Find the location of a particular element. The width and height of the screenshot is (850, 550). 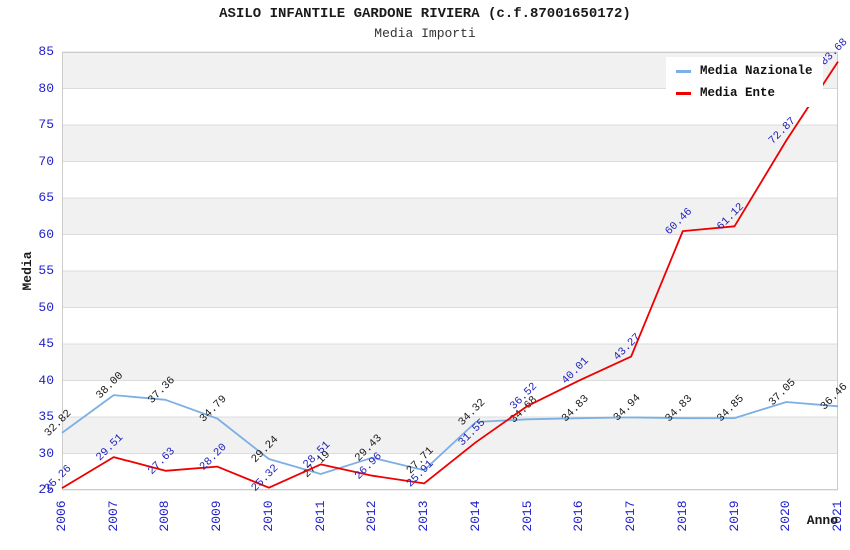

chart-legend: Media Nazionale Media Ente is located at coordinates (744, 82).